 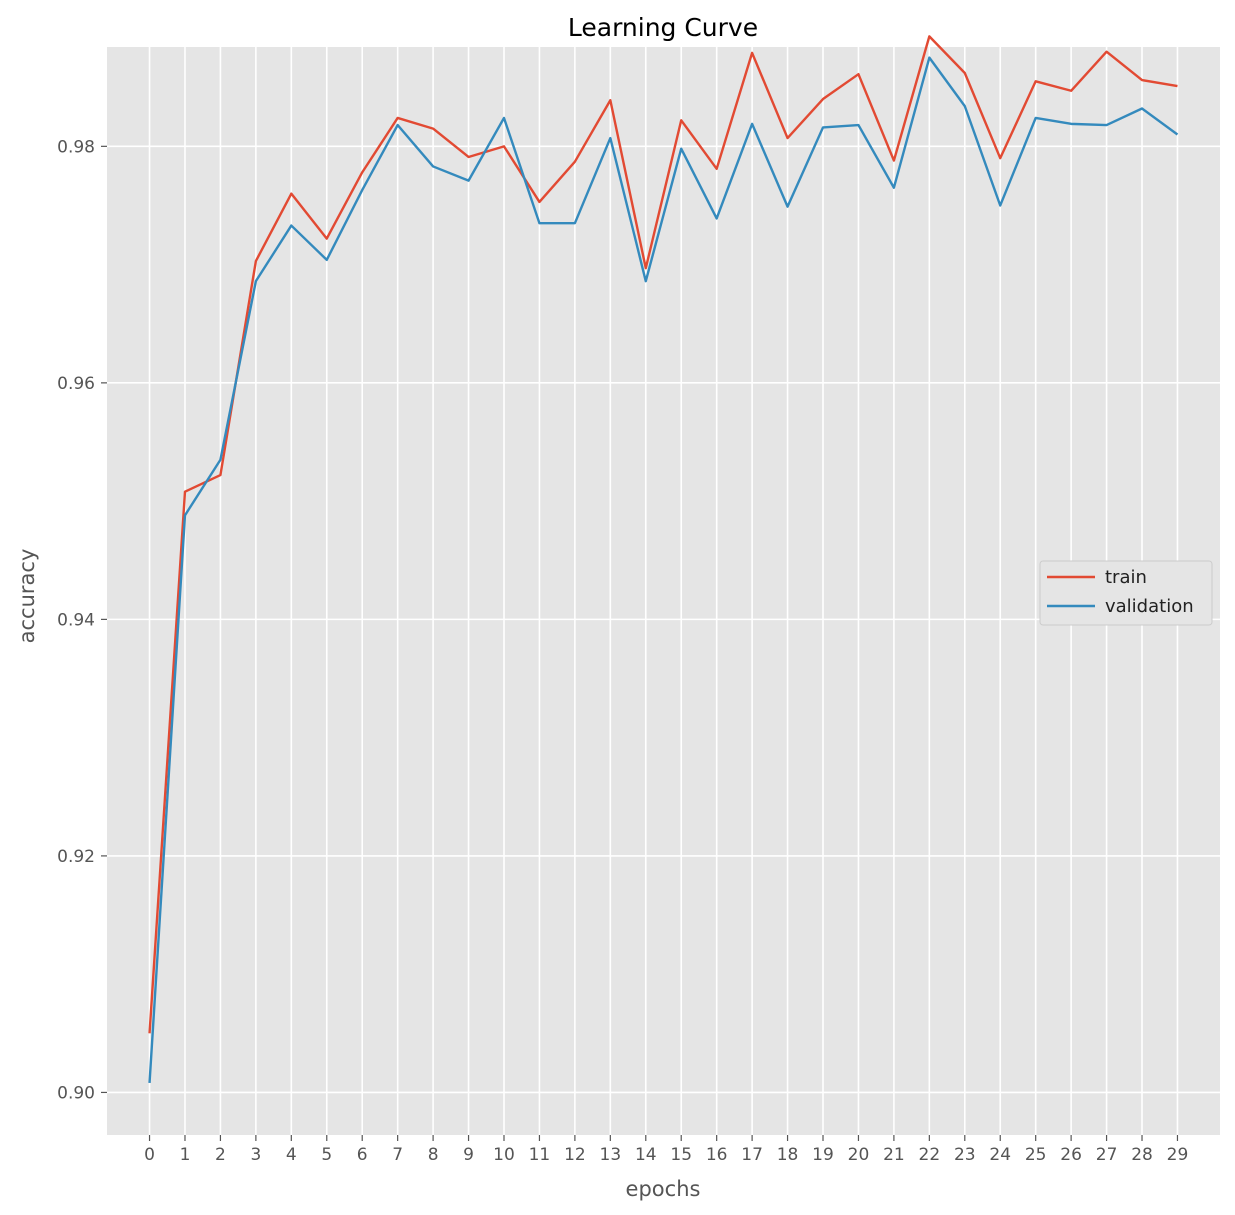 What do you see at coordinates (468, 1155) in the screenshot?
I see `x-tick-label: 9` at bounding box center [468, 1155].